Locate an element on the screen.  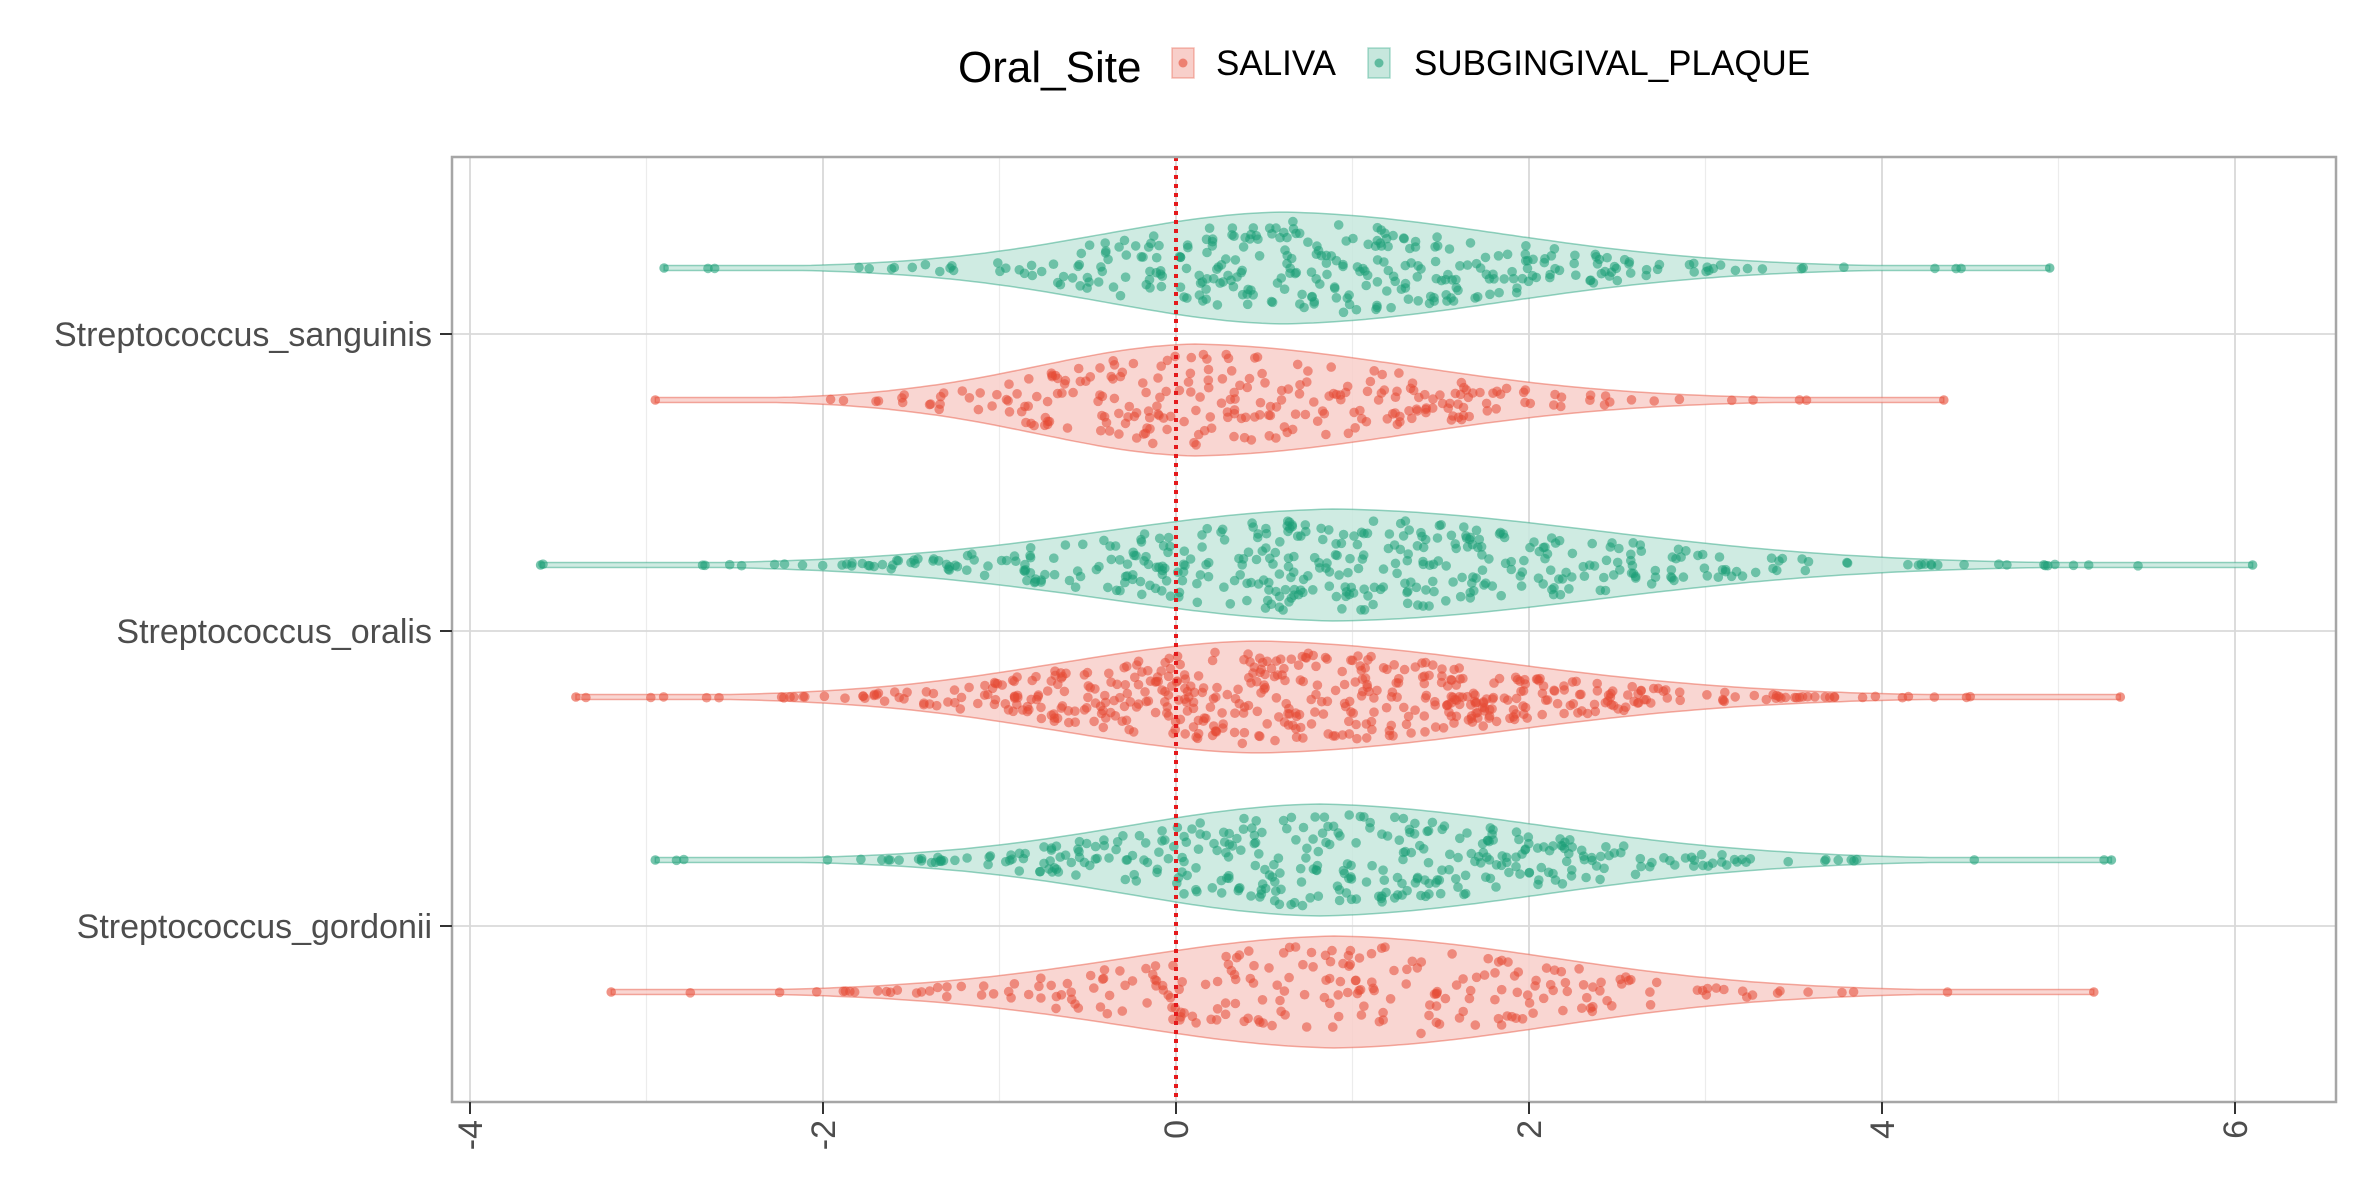
legend-item-subgingival-plaque: SUBGINGIVAL_PLAQUE is located at coordinates (1588, 63).